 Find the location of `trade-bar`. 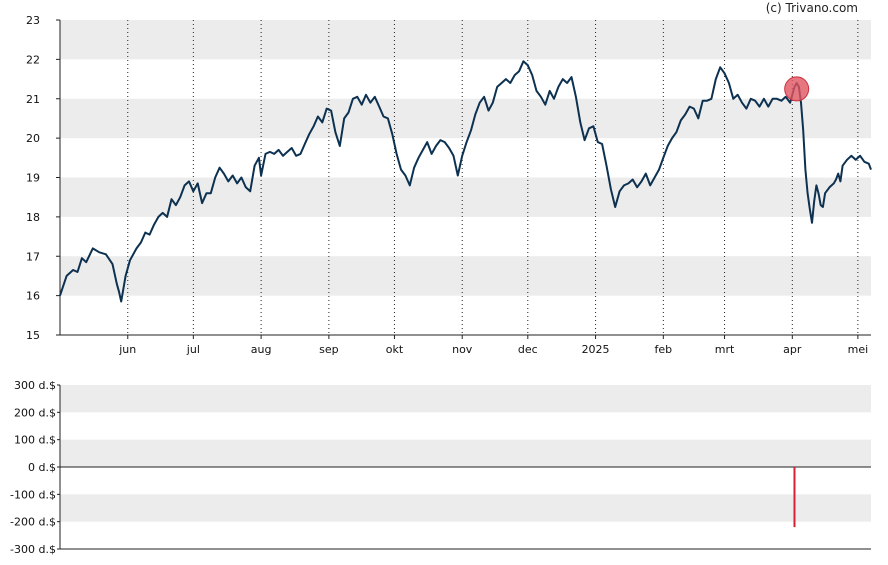

trade-bar is located at coordinates (794, 497).